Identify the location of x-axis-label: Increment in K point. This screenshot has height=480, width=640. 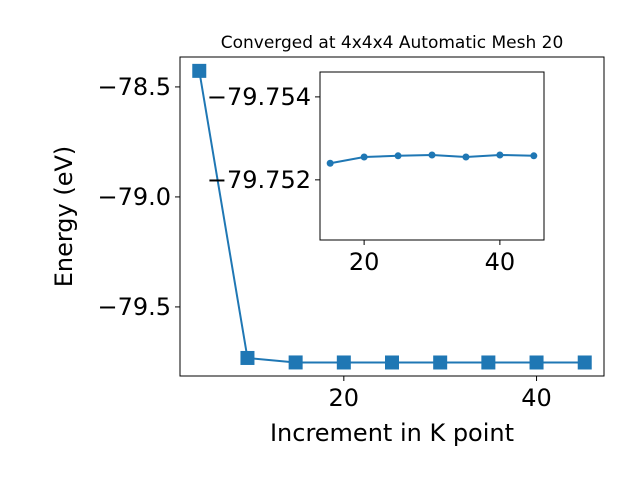
(392, 433).